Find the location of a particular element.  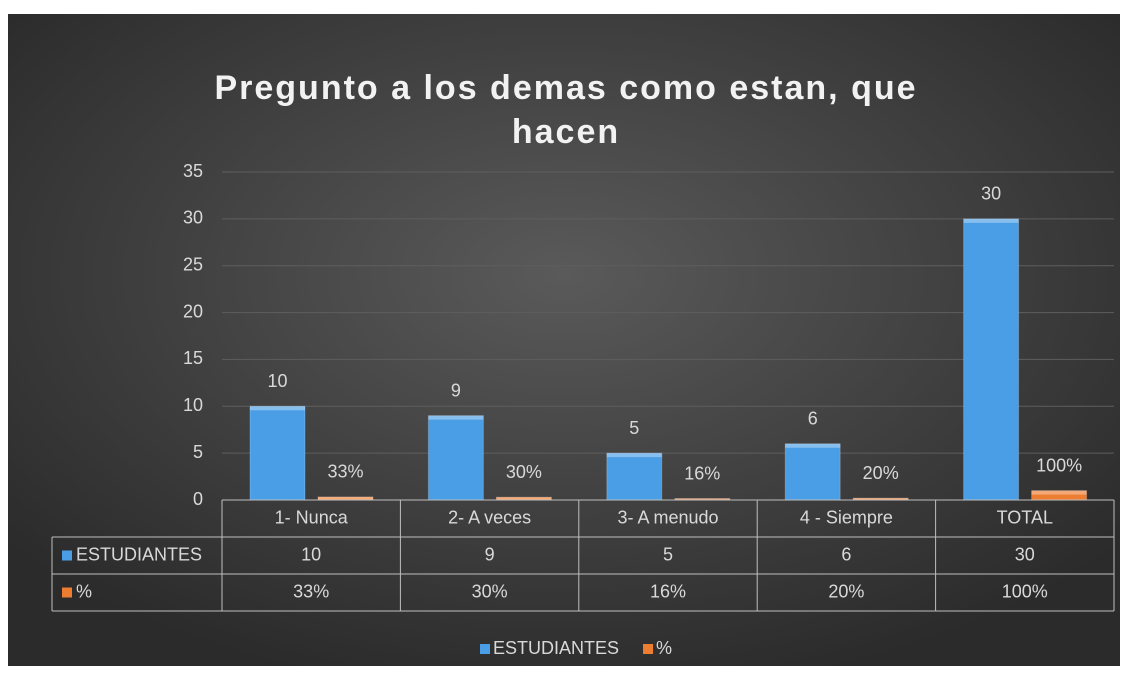

table-cell: 100% is located at coordinates (1025, 591).